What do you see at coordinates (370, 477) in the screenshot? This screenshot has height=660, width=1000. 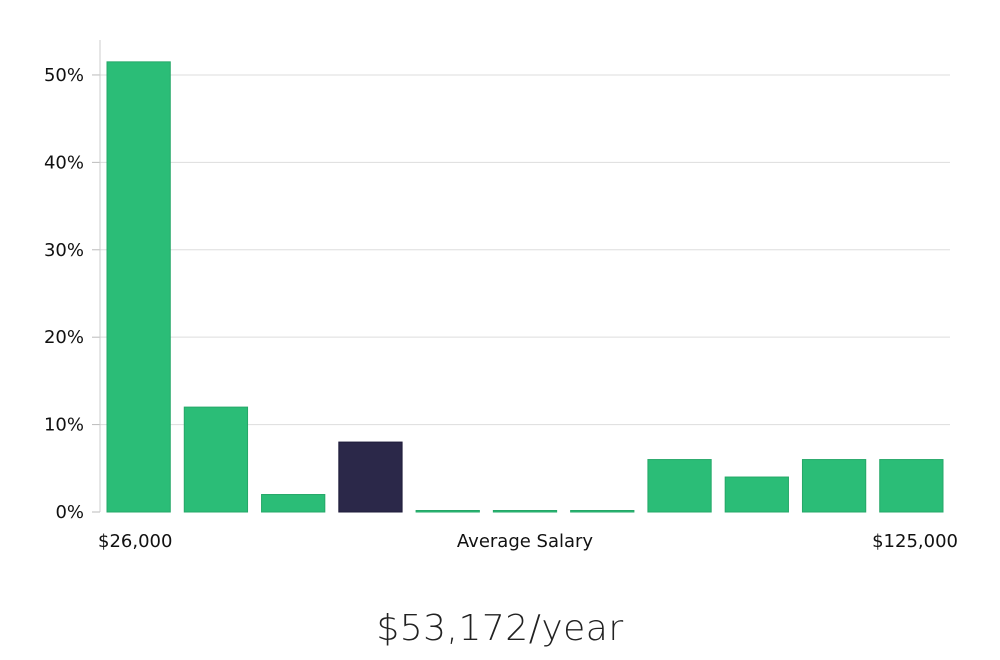 I see `bar-highlighted` at bounding box center [370, 477].